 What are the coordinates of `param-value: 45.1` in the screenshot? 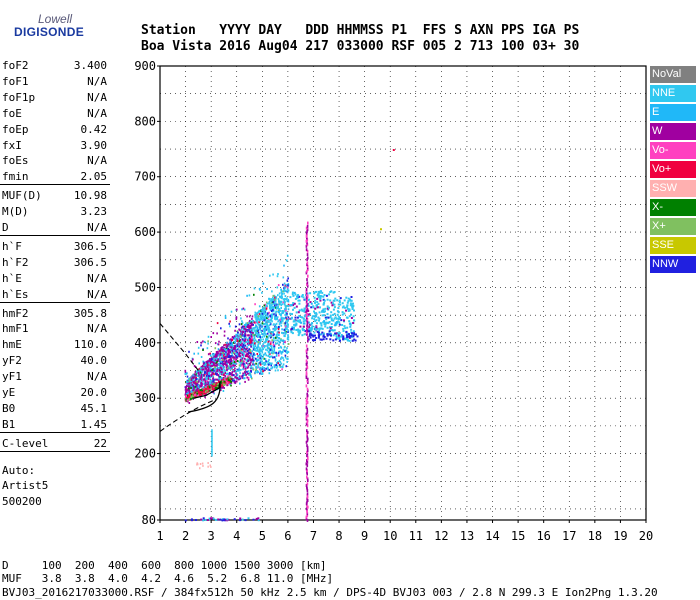 It's located at (94, 408).